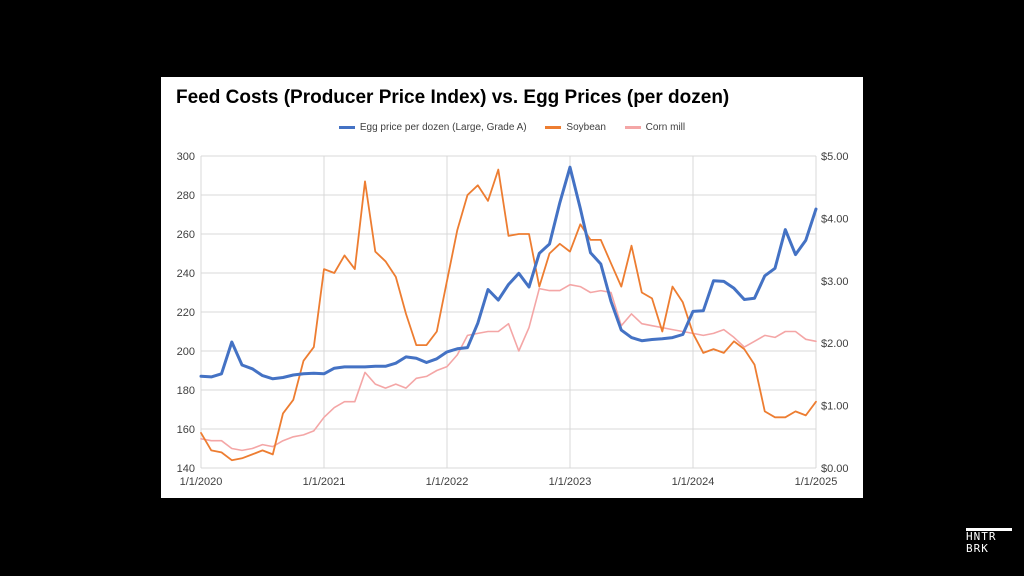  I want to click on x-tick-label: 1/1/2021, so click(324, 482).